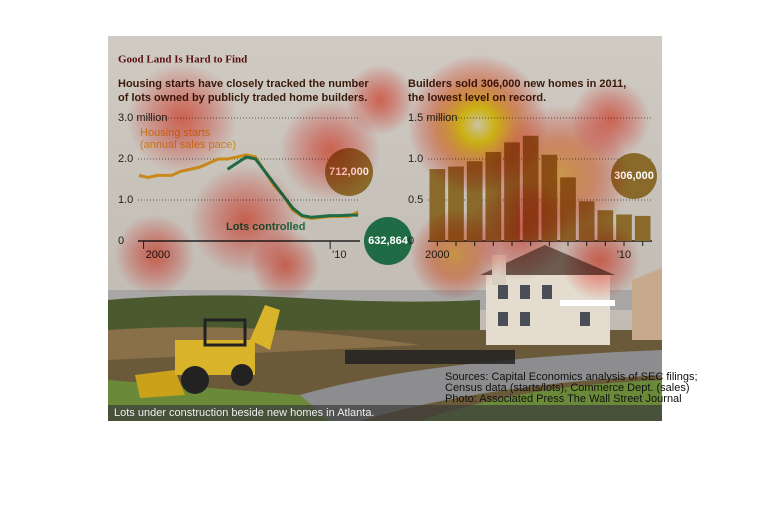 This screenshot has width=770, height=516. Describe the element at coordinates (385, 413) in the screenshot. I see `caption-bar` at that location.